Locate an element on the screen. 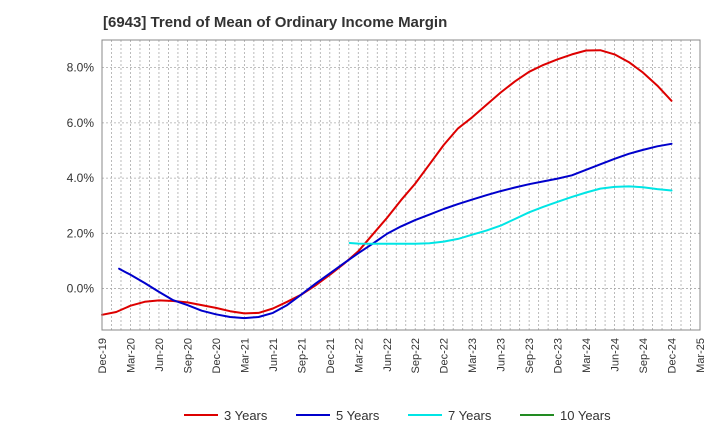 The image size is (720, 440). y-tick-label: 2.0% is located at coordinates (81, 233).